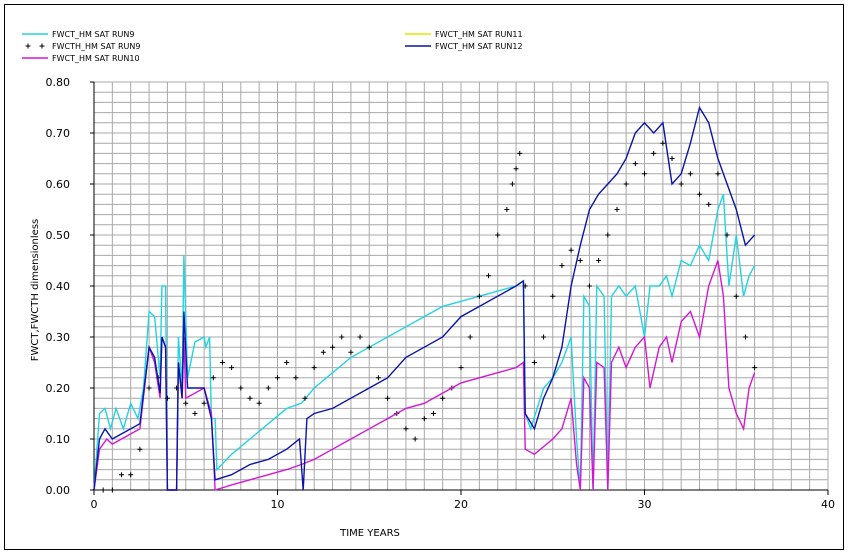 The image size is (850, 555). I want to click on x-tick-label: 30, so click(645, 504).